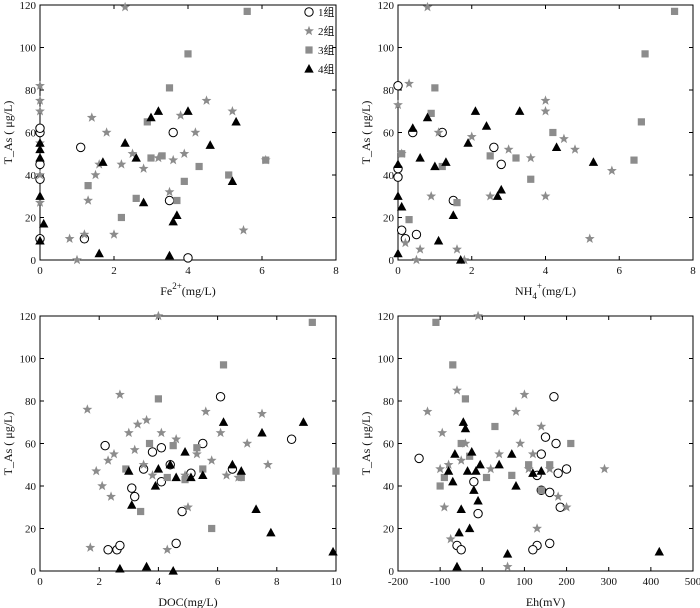  I want to click on legend-marker-group3, so click(309, 50).